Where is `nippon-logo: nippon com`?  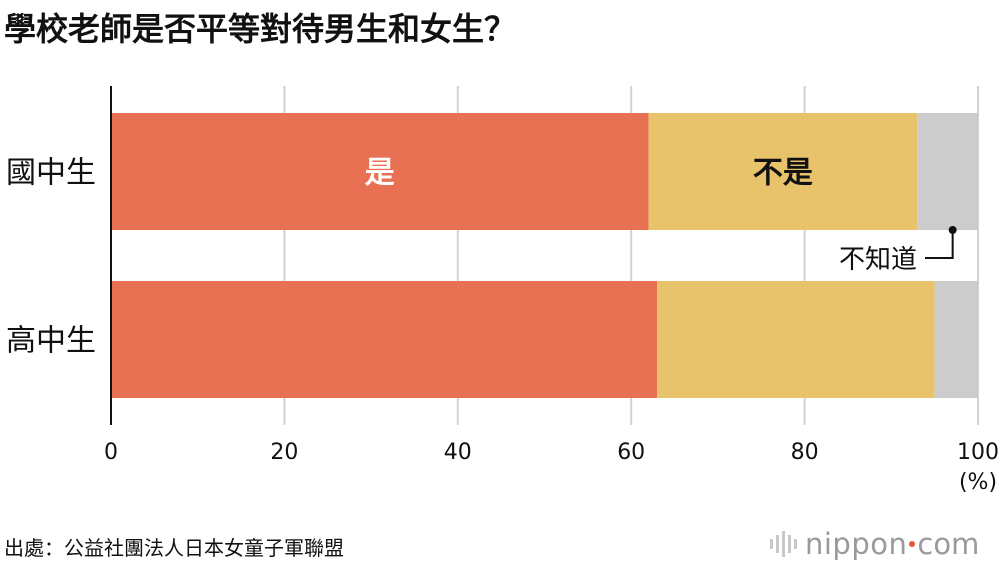 nippon-logo: nippon com is located at coordinates (874, 544).